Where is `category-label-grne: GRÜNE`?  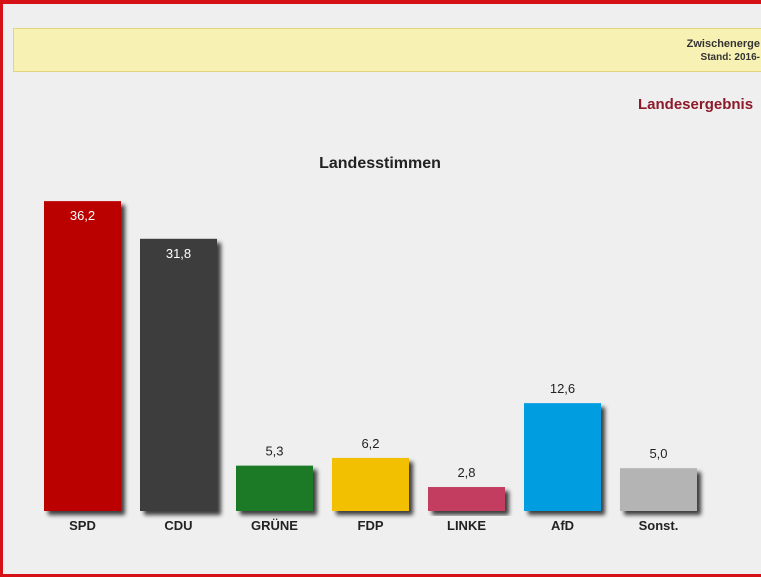
category-label-grne: GRÜNE is located at coordinates (274, 525).